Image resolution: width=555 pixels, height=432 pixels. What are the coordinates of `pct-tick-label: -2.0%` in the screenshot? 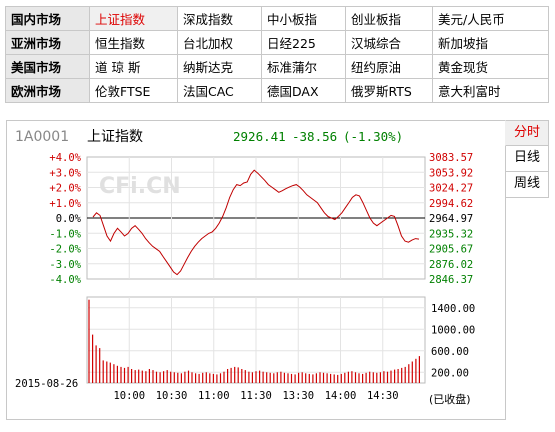 It's located at (65, 250).